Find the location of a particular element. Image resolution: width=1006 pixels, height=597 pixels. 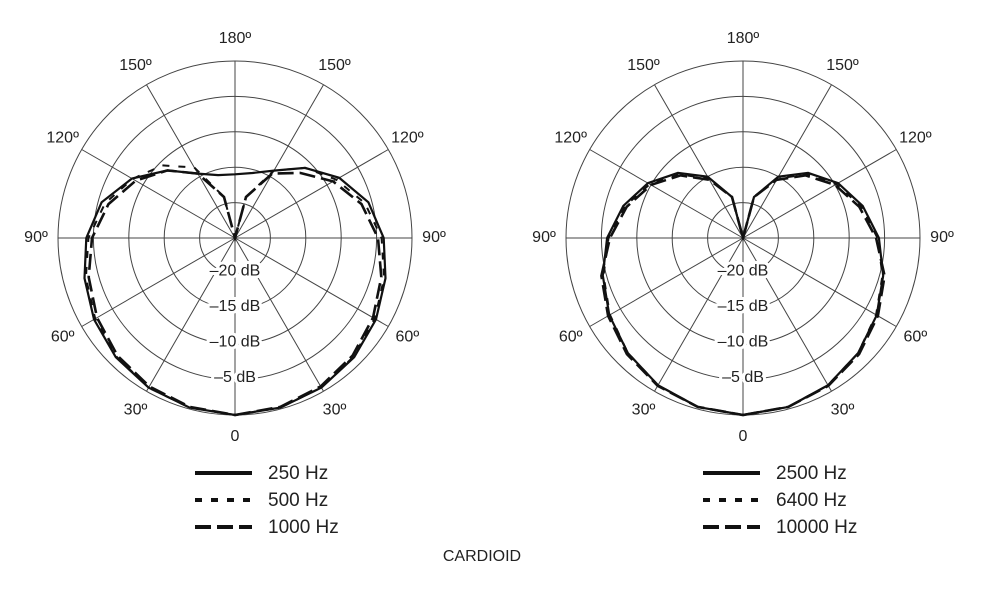

legend-label: 10000 Hz is located at coordinates (816, 527).